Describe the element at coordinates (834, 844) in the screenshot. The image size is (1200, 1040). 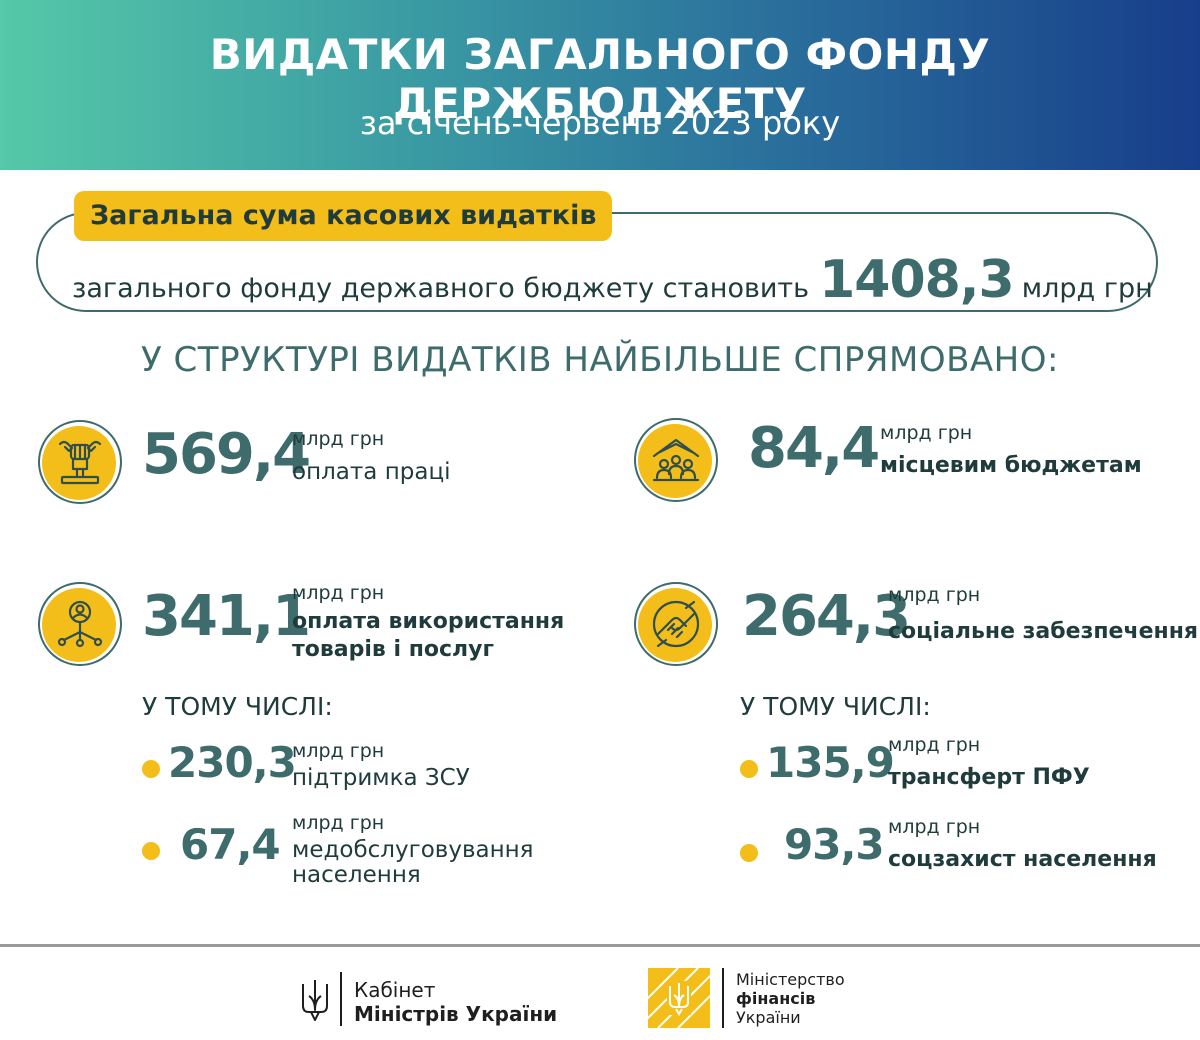
I see `right-row-2-value: 93,3` at that location.